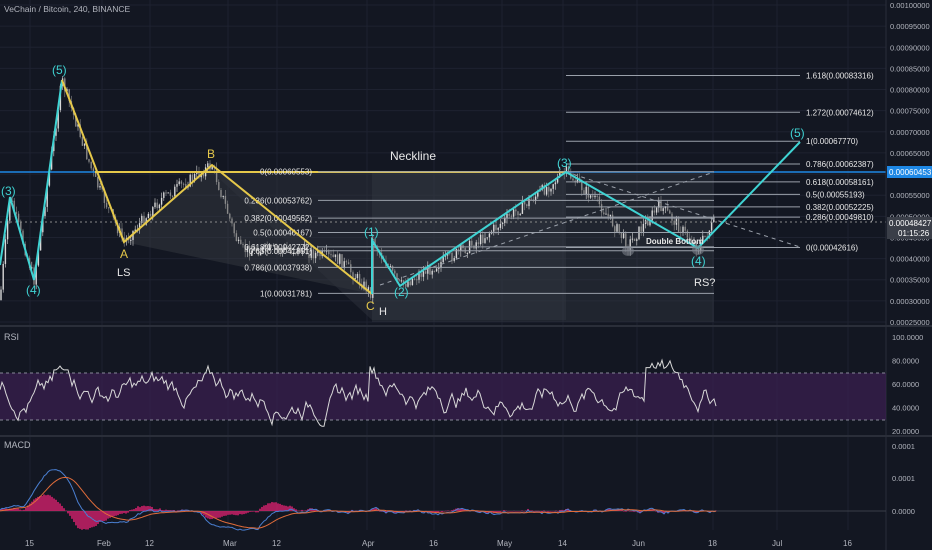 Image resolution: width=932 pixels, height=550 pixels. I want to click on channel-lower, so click(547, 228).